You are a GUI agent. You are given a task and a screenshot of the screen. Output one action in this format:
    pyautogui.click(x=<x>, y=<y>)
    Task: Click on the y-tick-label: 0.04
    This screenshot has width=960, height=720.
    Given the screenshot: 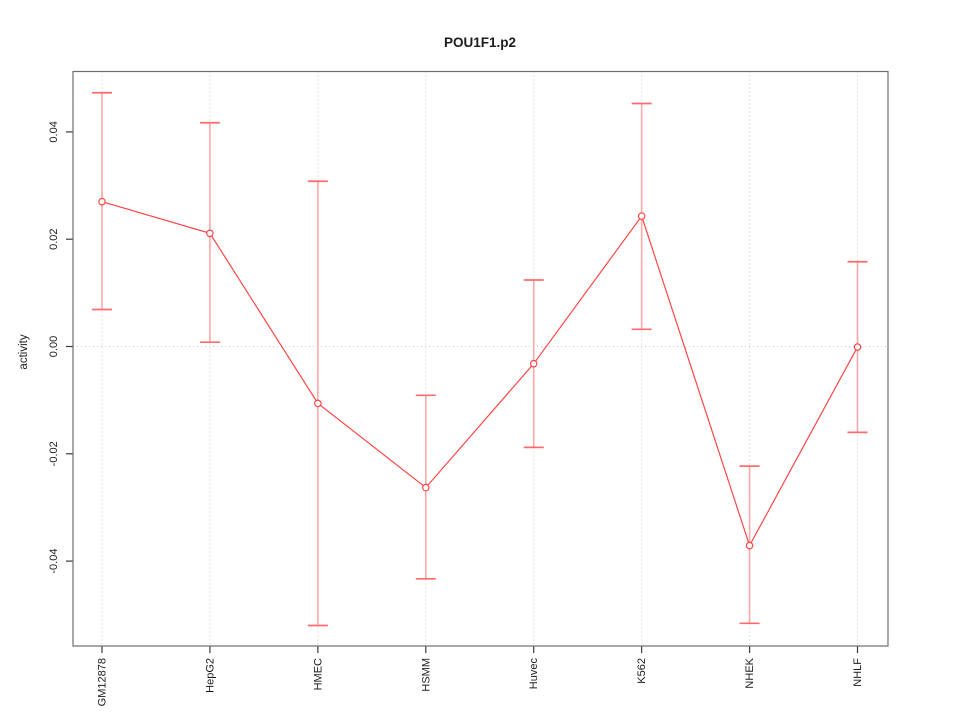 What is the action you would take?
    pyautogui.click(x=54, y=131)
    